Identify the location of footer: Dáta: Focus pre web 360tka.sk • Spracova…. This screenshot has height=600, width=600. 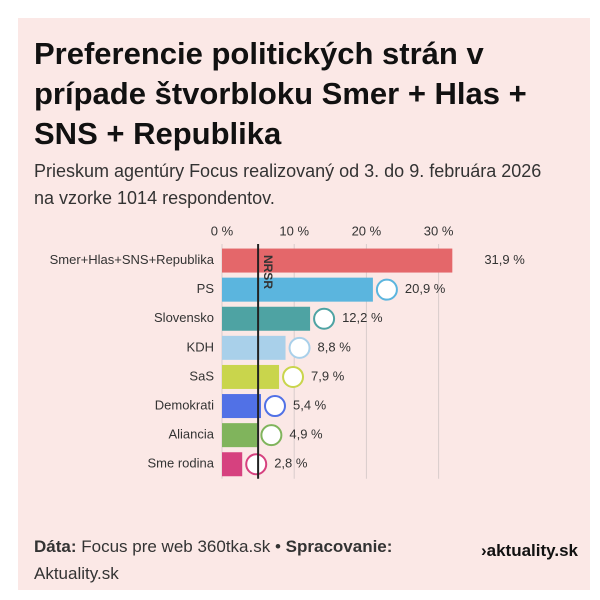
(244, 560).